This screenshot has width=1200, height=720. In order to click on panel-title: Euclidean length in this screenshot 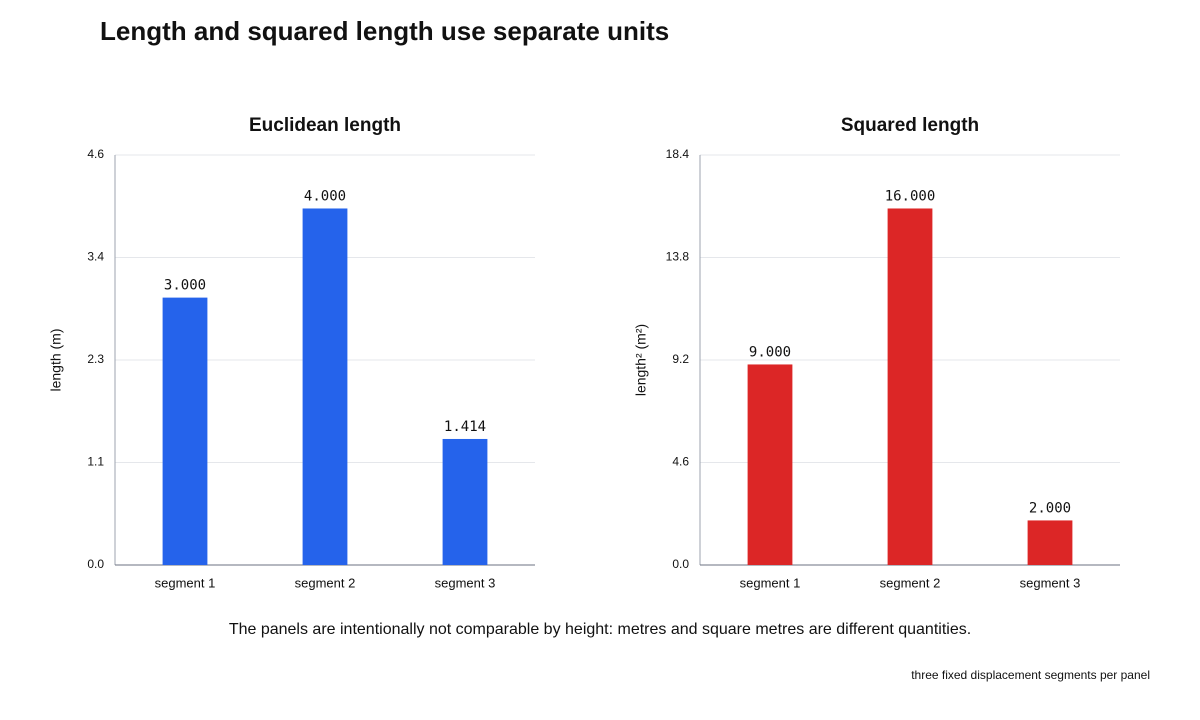, I will do `click(325, 125)`.